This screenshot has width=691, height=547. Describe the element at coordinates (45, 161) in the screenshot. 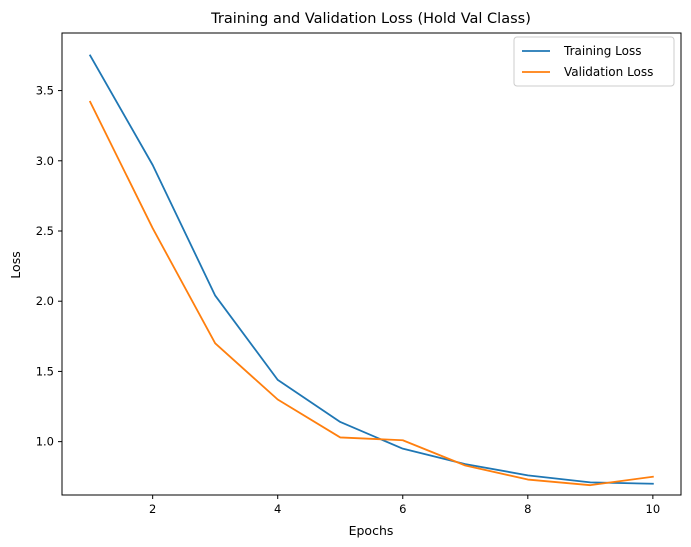

I see `y-tick-label: 3.0` at that location.